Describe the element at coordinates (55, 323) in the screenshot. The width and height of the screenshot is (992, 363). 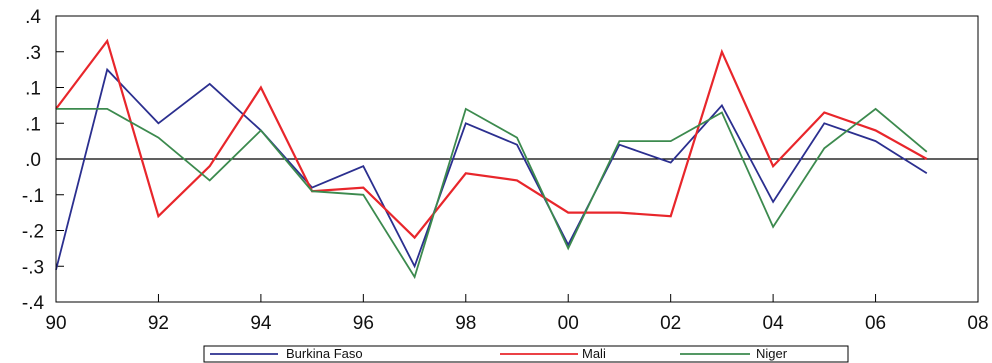
I see `x-tick-label: 90` at that location.